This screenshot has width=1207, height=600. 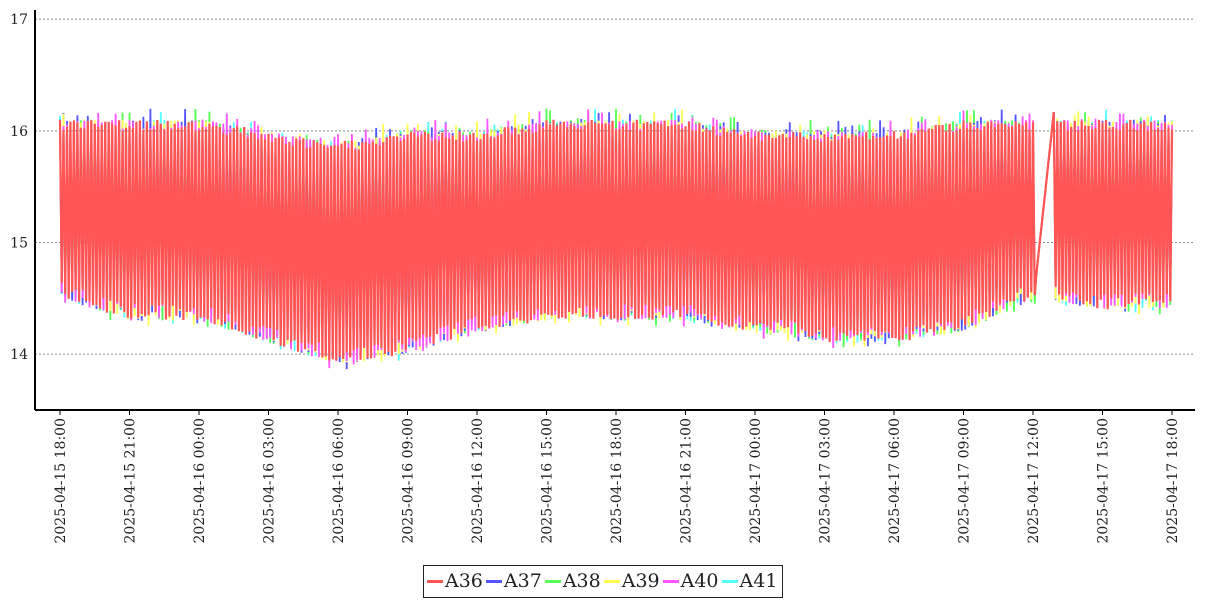 I want to click on legend-item-a41: A41, so click(x=749, y=581).